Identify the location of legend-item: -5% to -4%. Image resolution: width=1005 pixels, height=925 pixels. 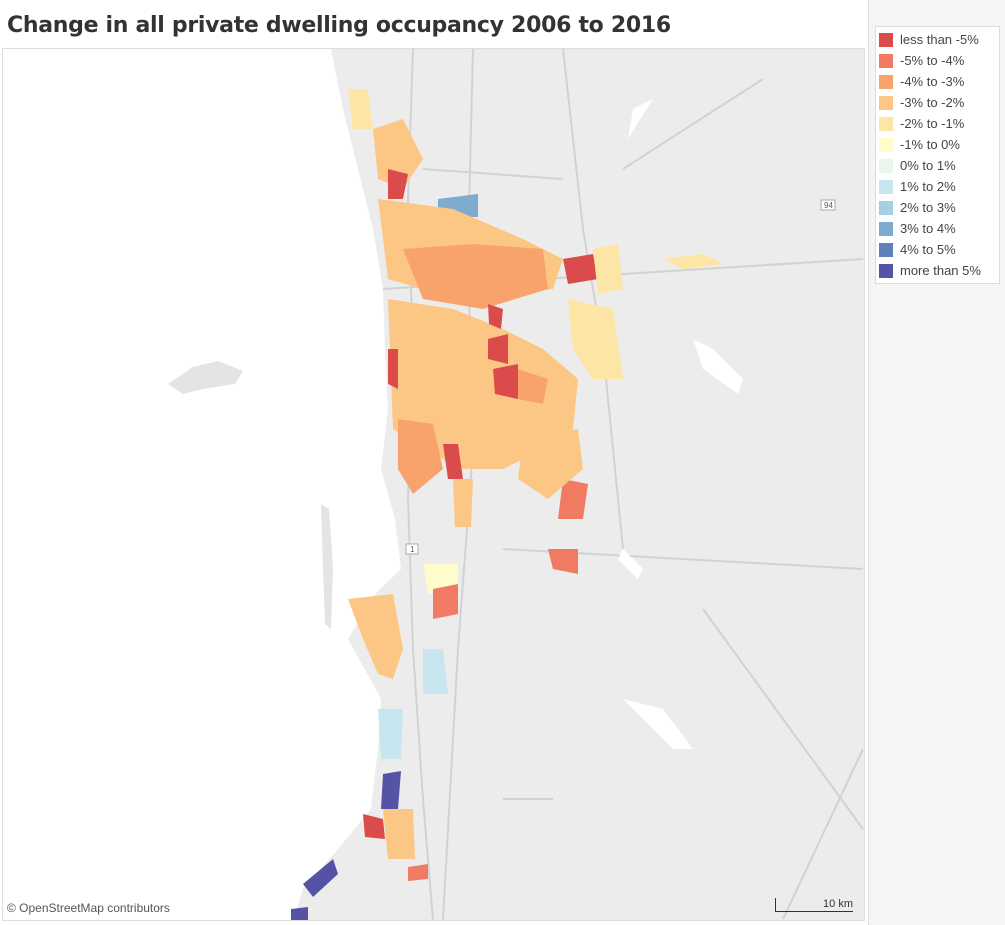
(937, 60).